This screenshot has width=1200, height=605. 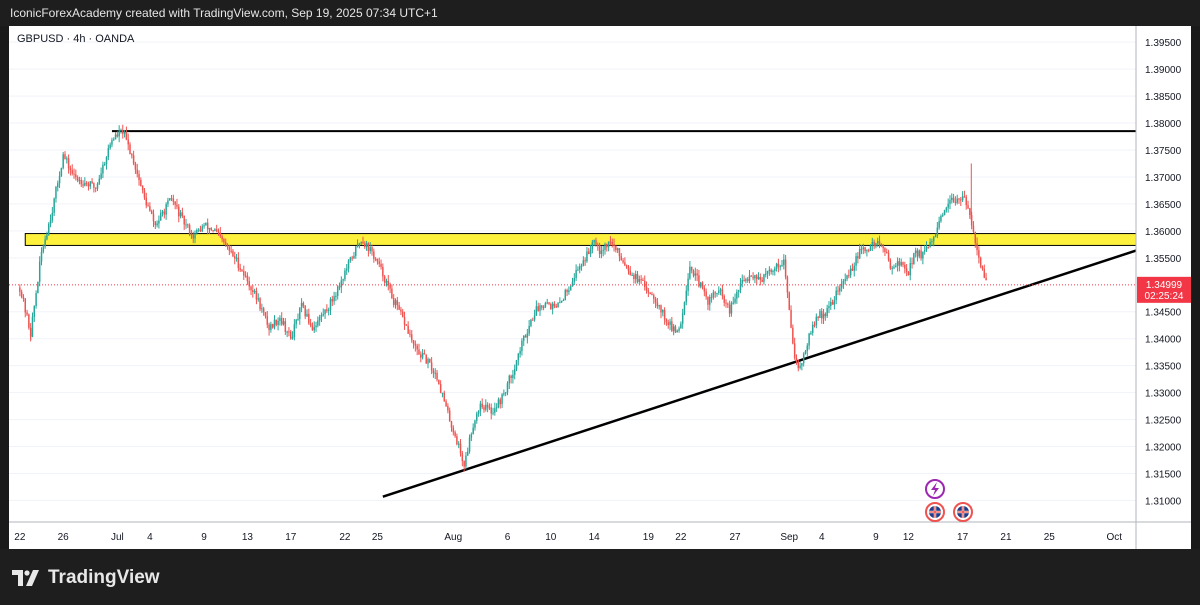 I want to click on lightning-icon, so click(x=935, y=489).